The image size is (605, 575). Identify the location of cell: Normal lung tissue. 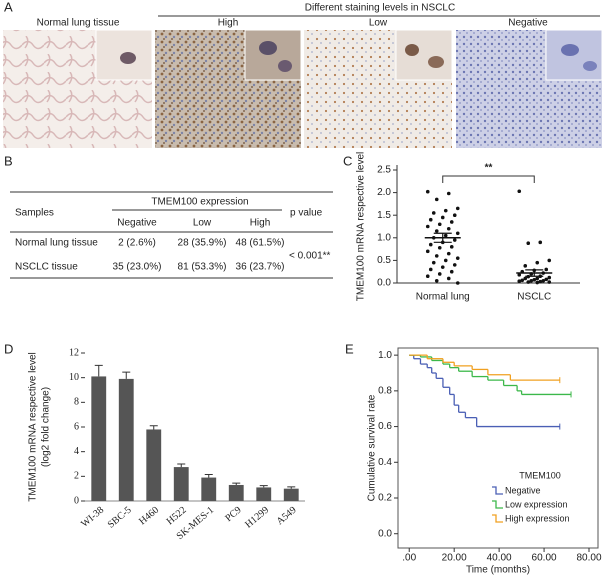
(56, 243).